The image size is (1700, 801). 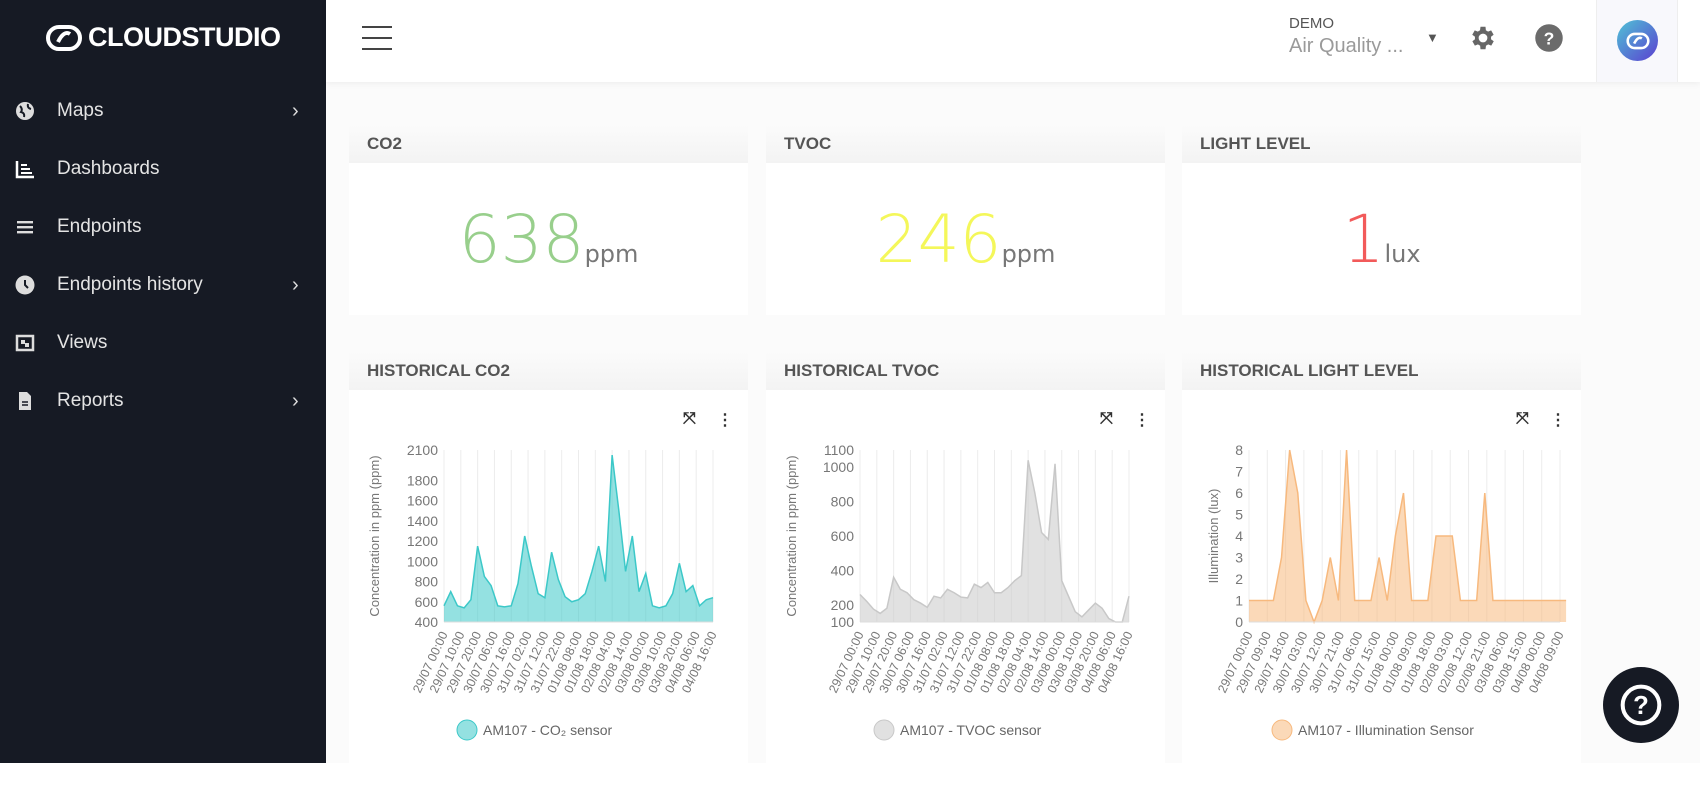 I want to click on chart-bar-icon, so click(x=24, y=170).